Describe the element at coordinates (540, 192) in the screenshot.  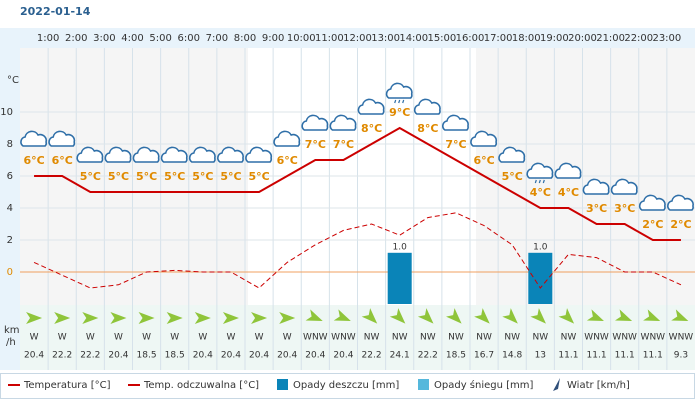
I see `temperature-label: 4°C` at that location.